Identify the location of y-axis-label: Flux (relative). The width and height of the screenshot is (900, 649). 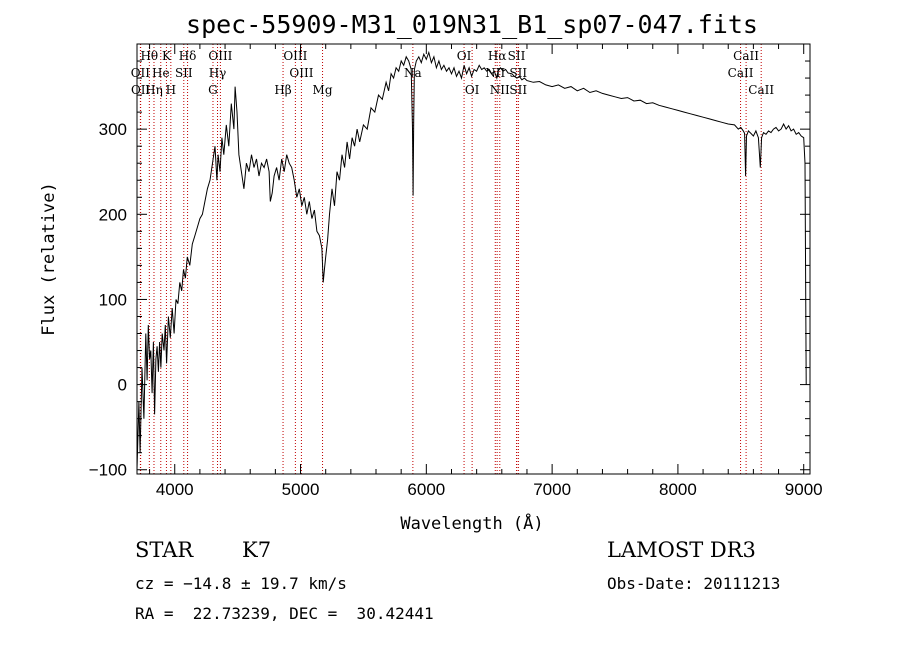
(49, 259).